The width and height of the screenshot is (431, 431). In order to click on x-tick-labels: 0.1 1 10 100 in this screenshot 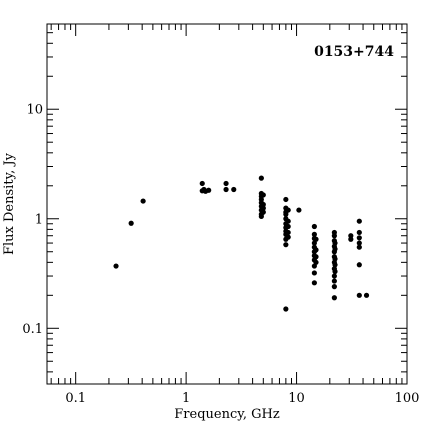, I will do `click(242, 398)`.